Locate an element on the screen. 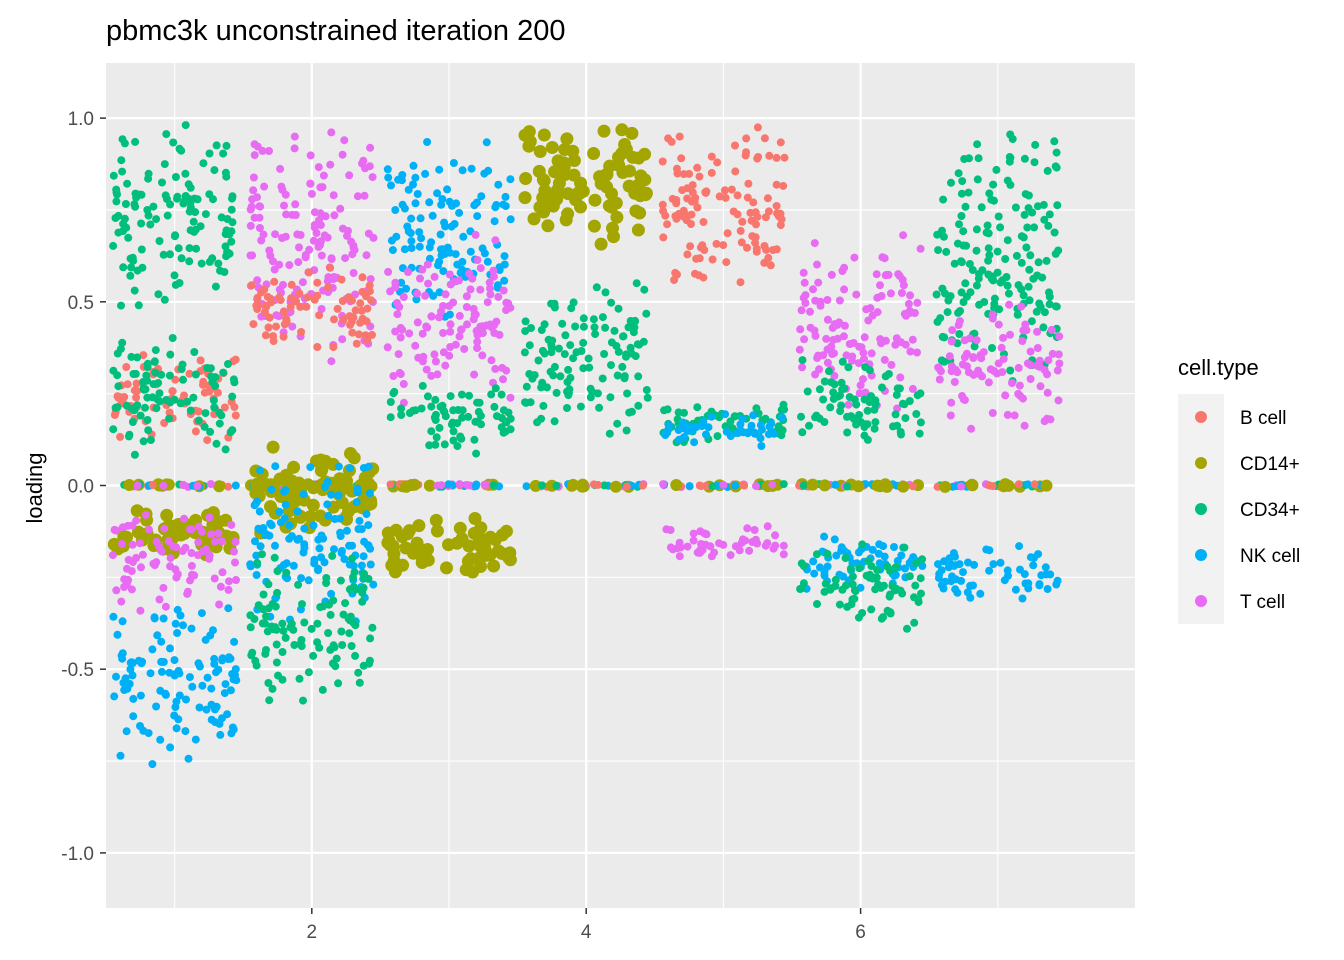 The width and height of the screenshot is (1344, 960). x-tick-label: 6 is located at coordinates (860, 932).